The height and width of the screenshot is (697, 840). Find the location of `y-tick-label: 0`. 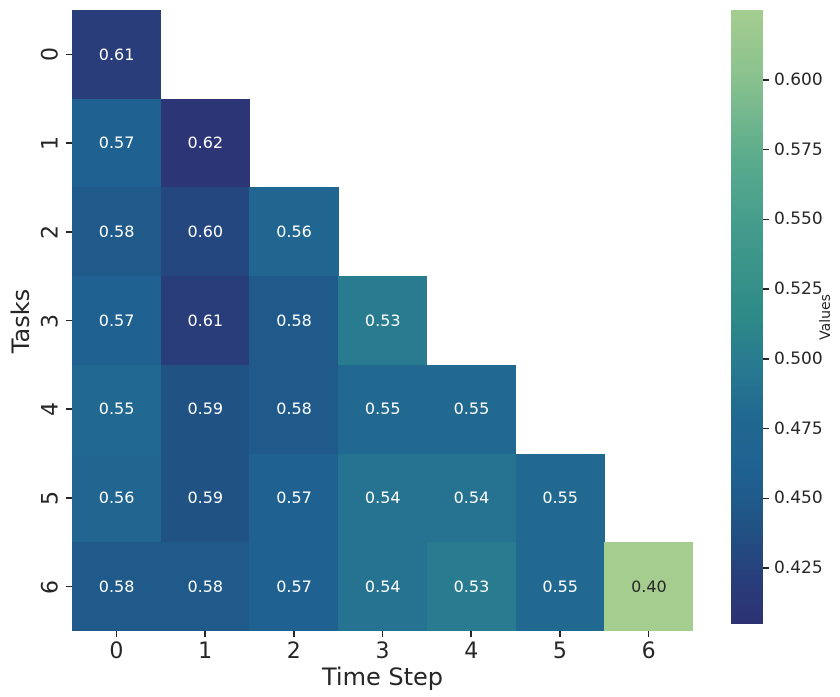

y-tick-label: 0 is located at coordinates (51, 54).